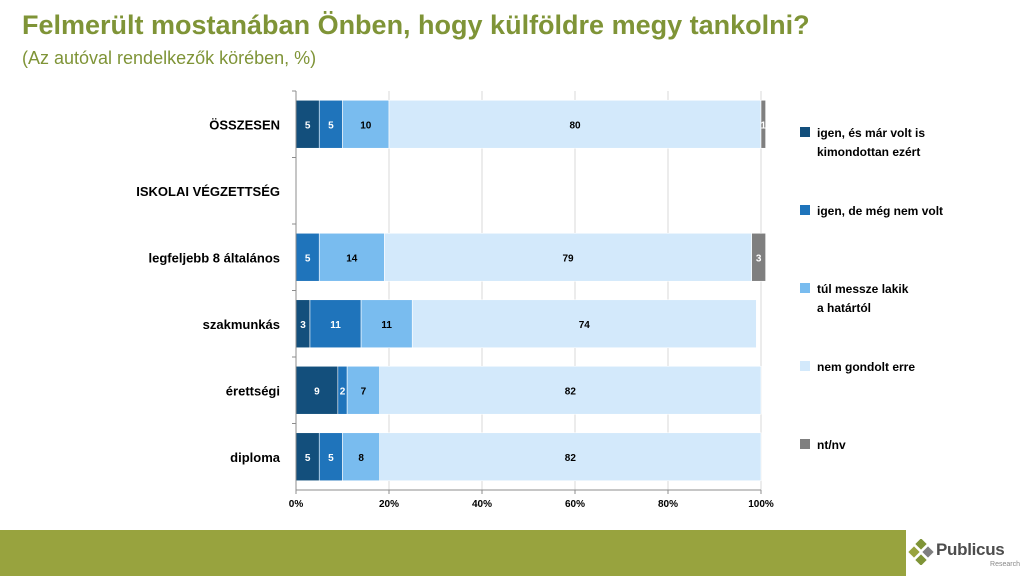  I want to click on data-label-legfeljebb-8-altalanos-nem-gondolt-erre: 79, so click(568, 258).